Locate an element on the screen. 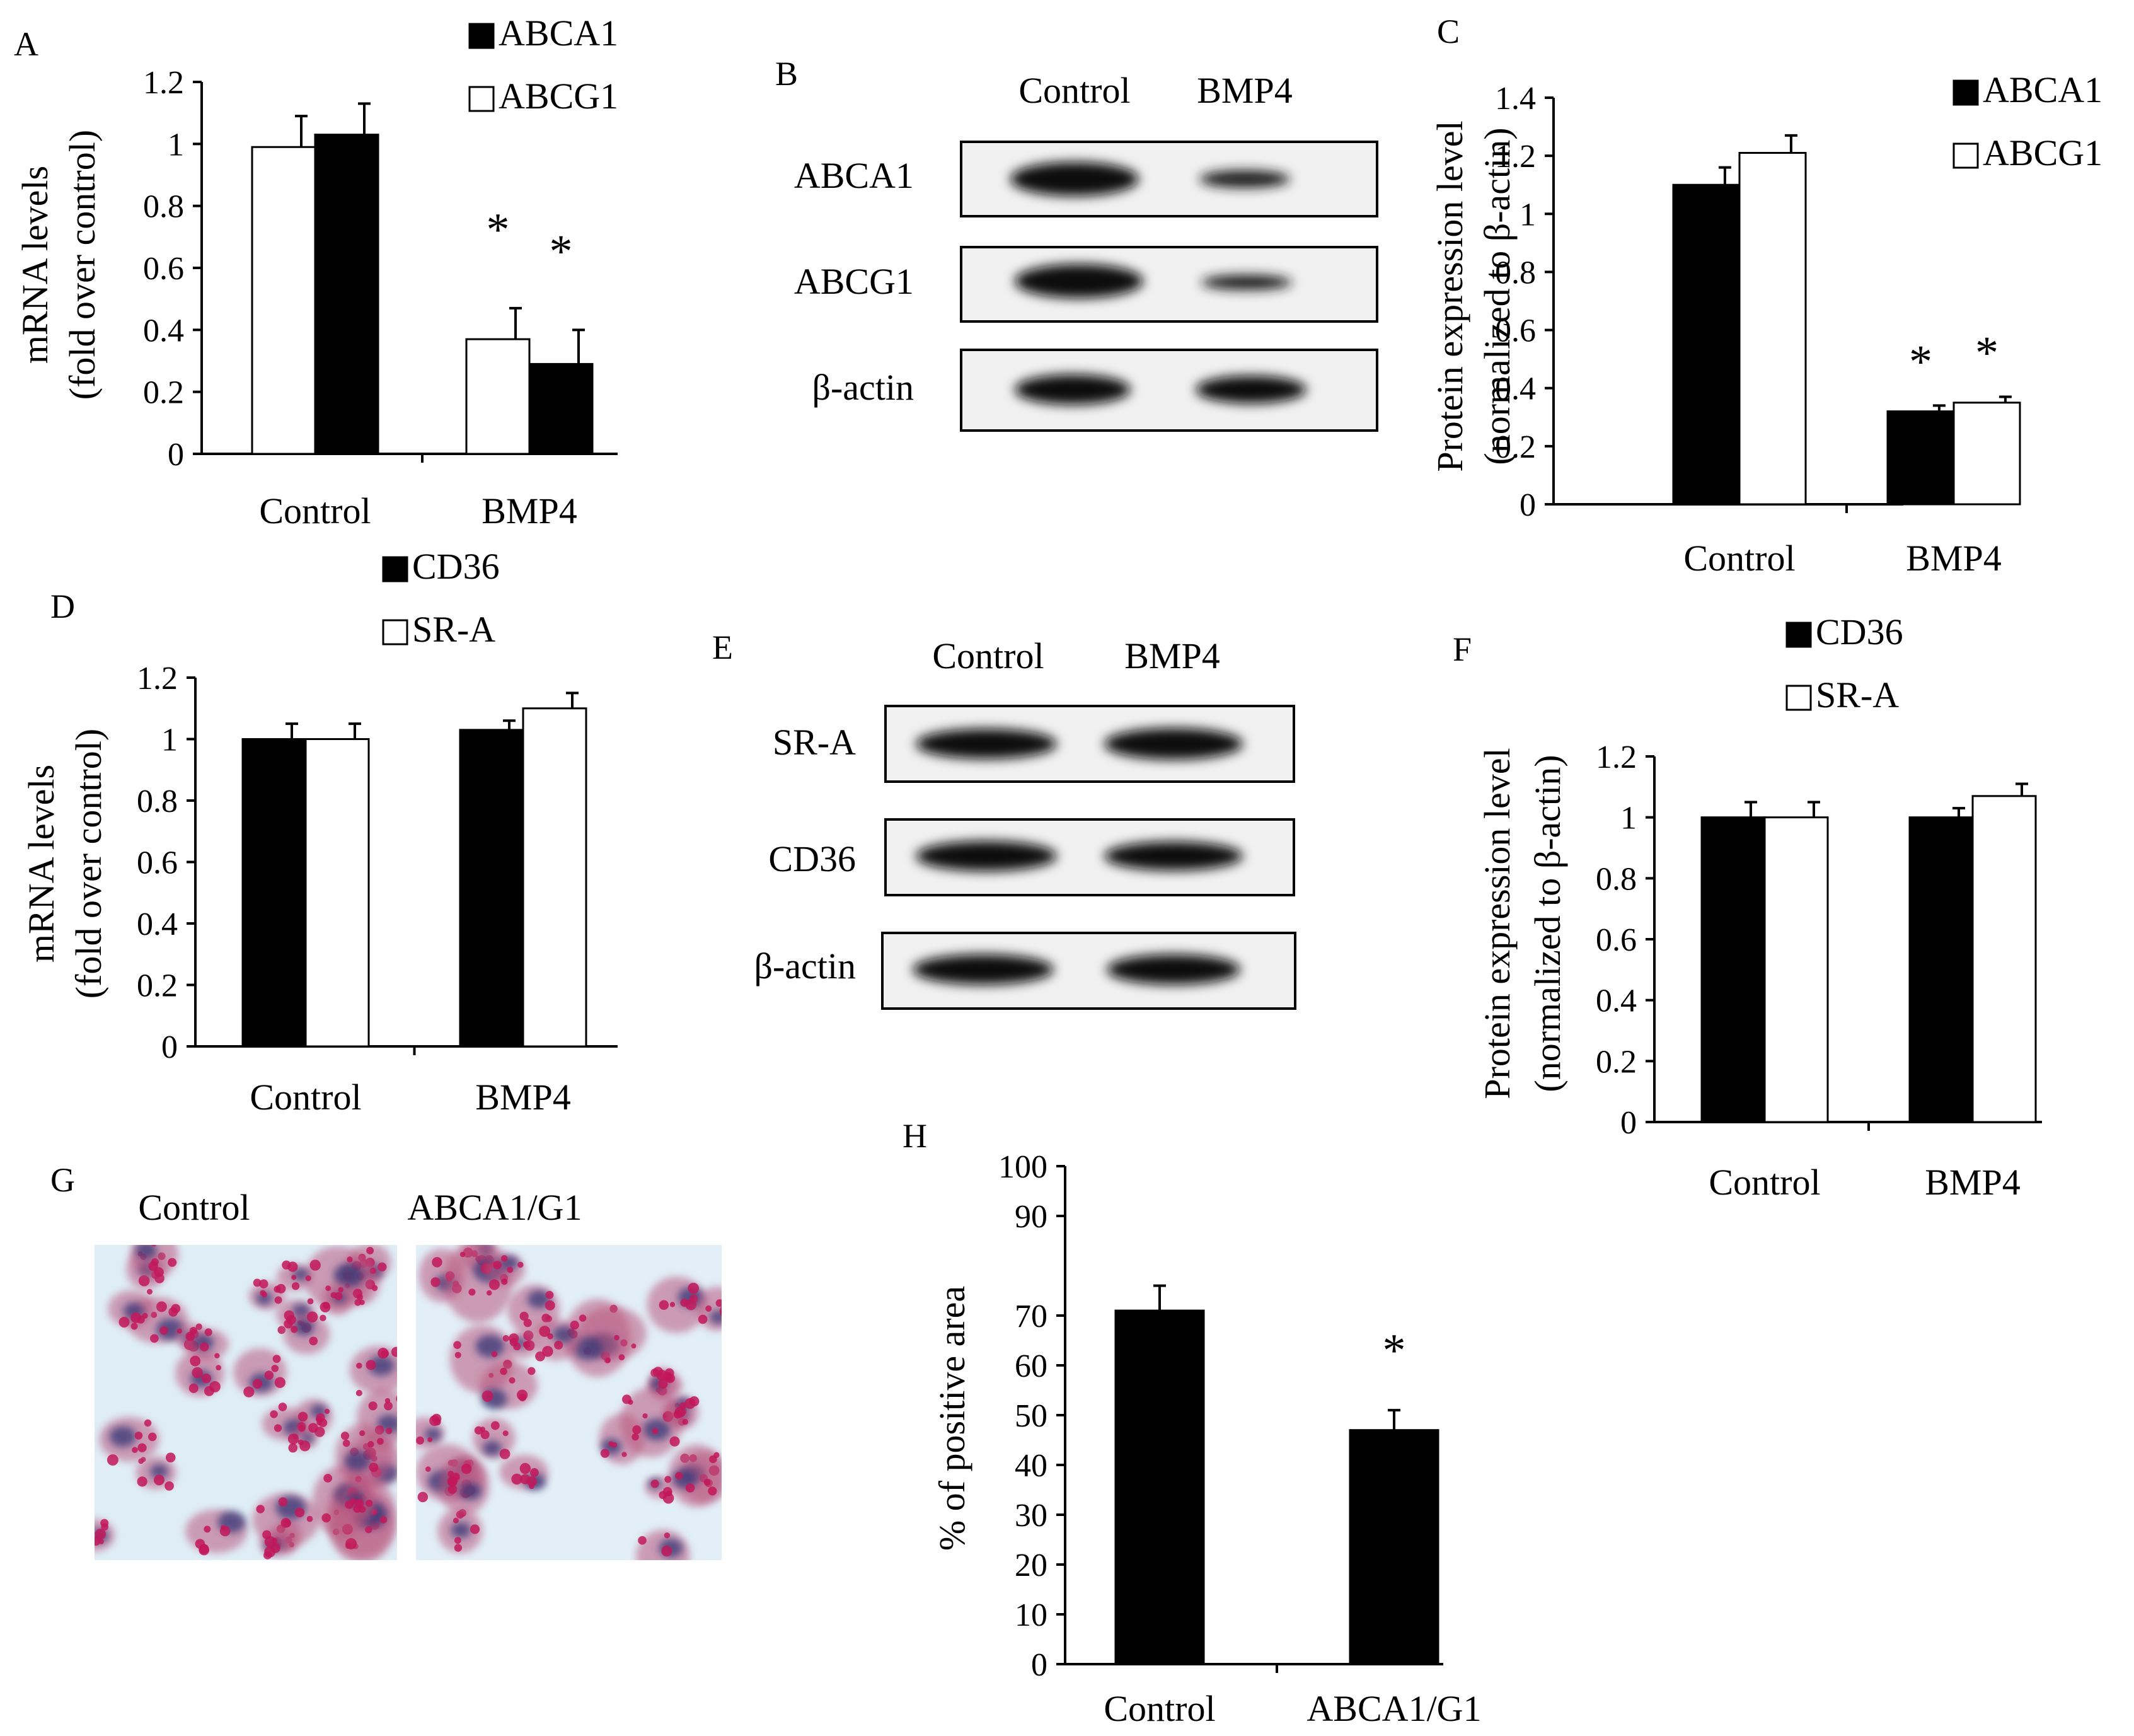 This screenshot has width=2134, height=1736. blot-e-row-beta-actin: β-actin is located at coordinates (805, 967).